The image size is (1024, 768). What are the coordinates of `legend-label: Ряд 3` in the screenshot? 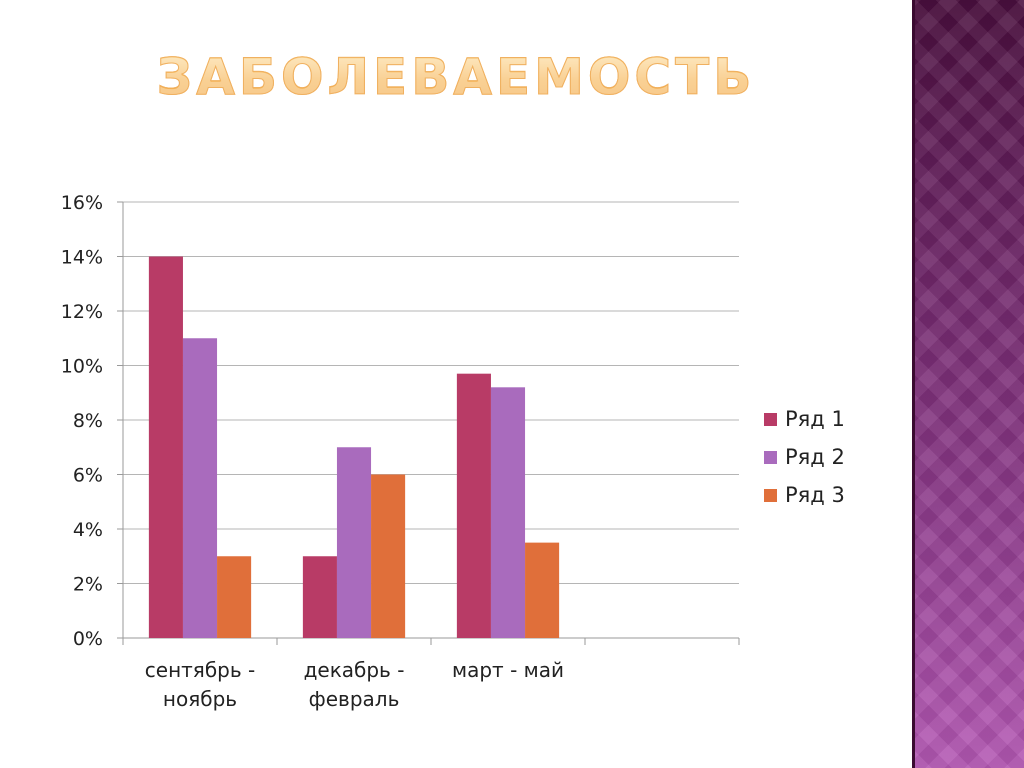 It's located at (815, 495).